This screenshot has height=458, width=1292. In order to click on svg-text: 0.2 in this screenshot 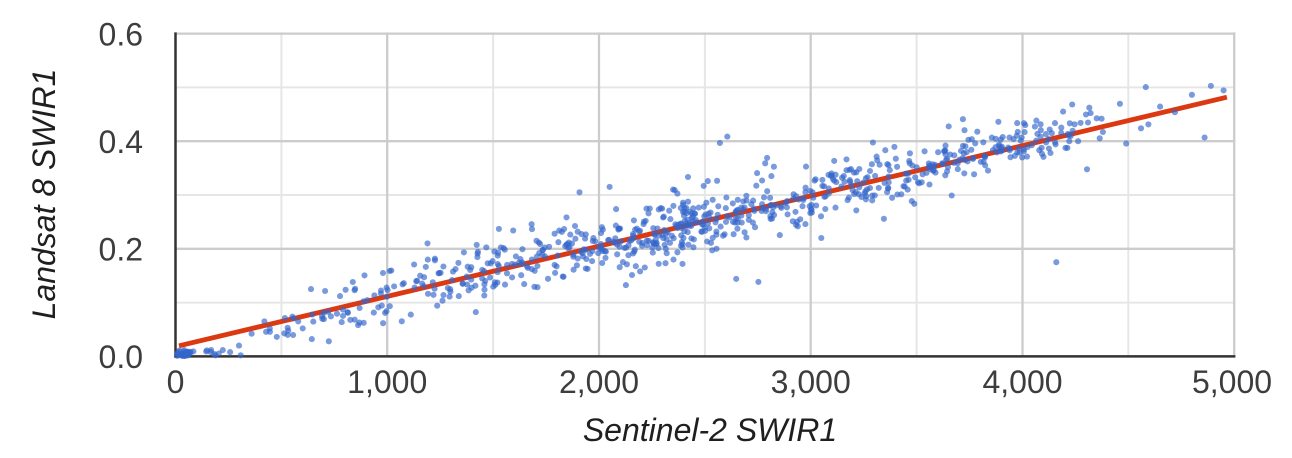, I will do `click(121, 250)`.